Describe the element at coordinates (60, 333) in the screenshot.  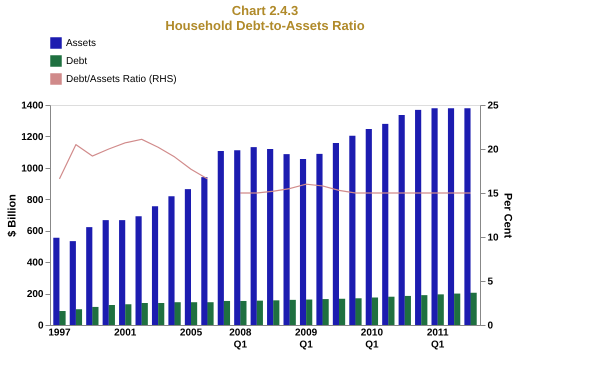
I see `x-tick-label: 1997` at that location.